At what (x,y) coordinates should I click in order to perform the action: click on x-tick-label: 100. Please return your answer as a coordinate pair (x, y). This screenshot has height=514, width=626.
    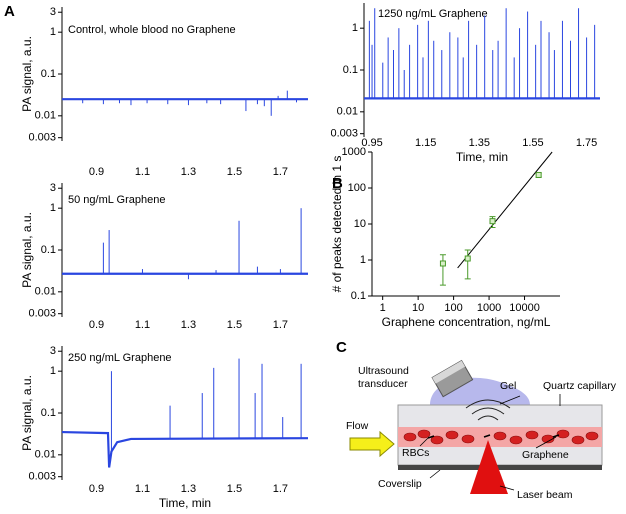
    Looking at the image, I should click on (453, 308).